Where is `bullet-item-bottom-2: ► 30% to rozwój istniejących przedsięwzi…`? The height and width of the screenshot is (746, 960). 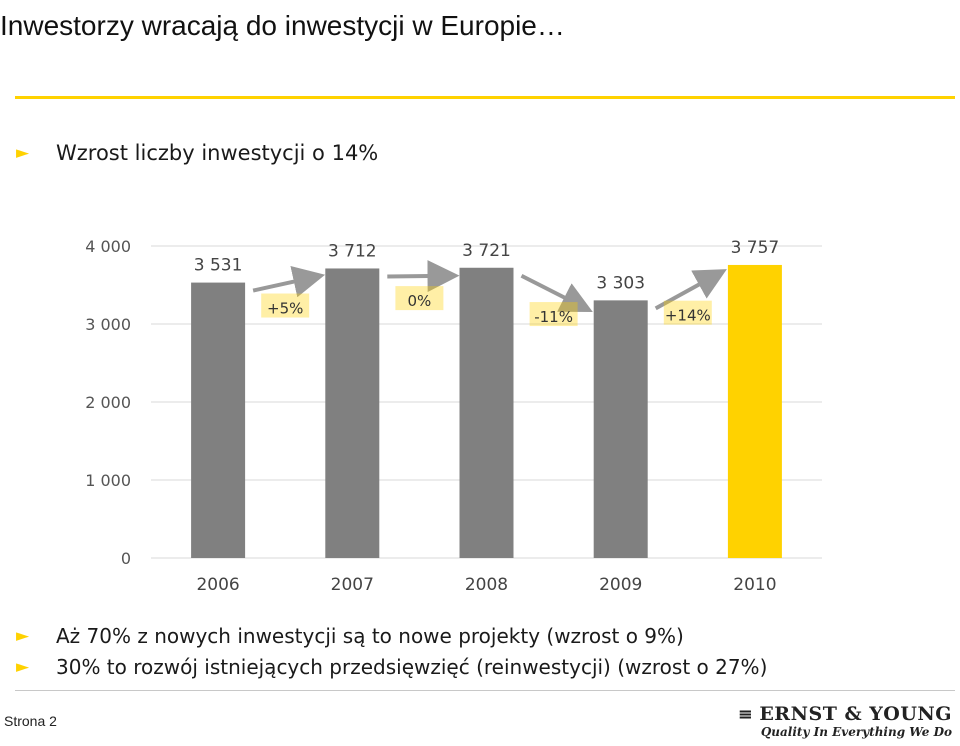 bullet-item-bottom-2: ► 30% to rozwój istniejących przedsięwzi… is located at coordinates (391, 667).